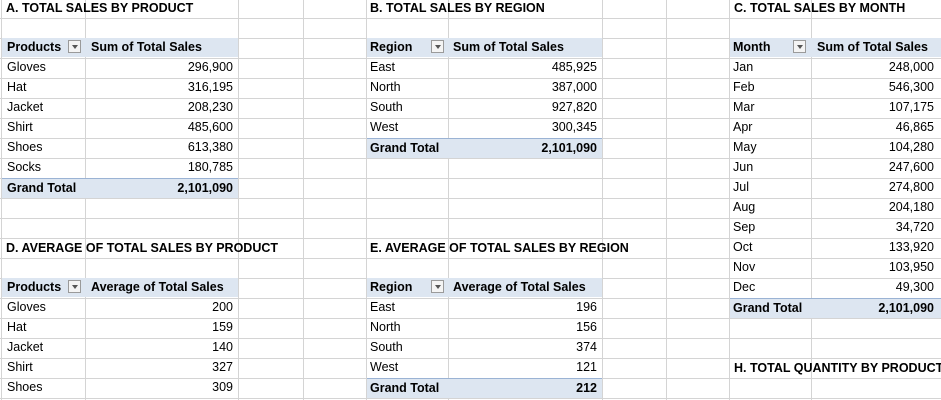 Image resolution: width=941 pixels, height=400 pixels. What do you see at coordinates (25, 387) in the screenshot?
I see `pivot-d-row-label: Shoes` at bounding box center [25, 387].